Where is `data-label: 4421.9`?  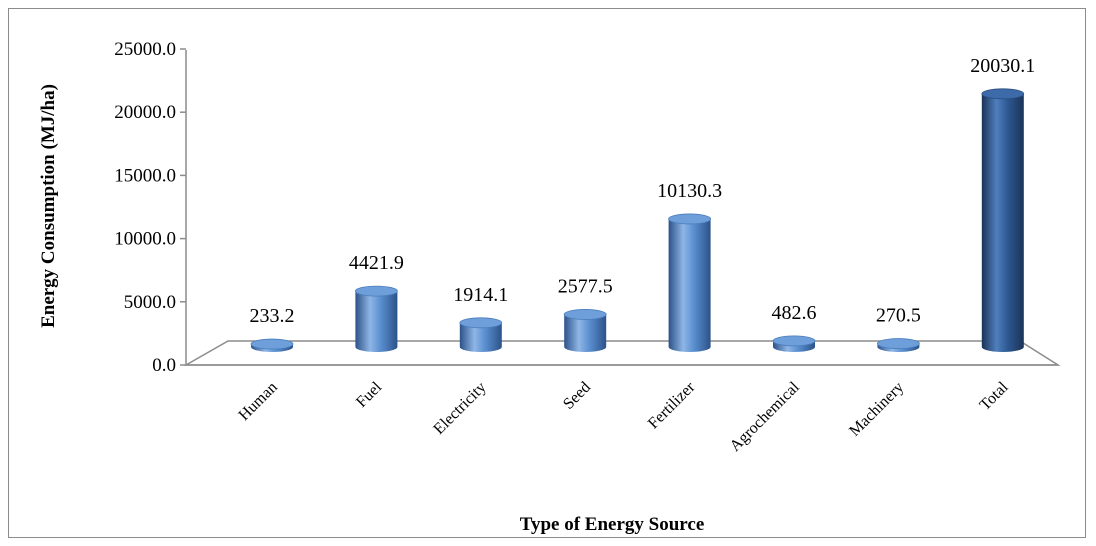 data-label: 4421.9 is located at coordinates (376, 263).